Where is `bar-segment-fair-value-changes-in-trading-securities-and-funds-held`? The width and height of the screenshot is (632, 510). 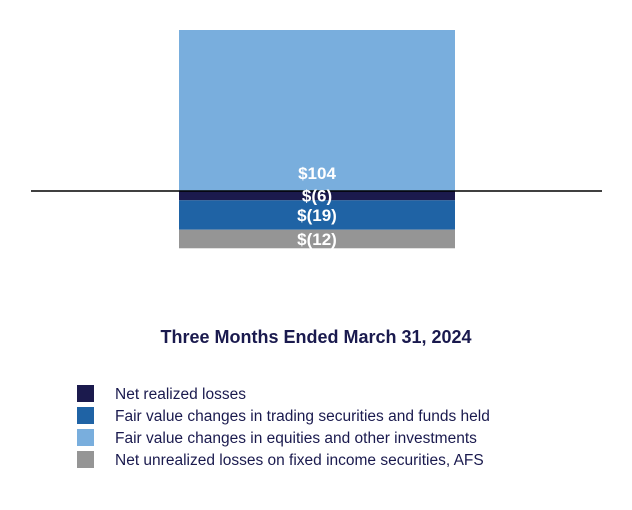
bar-segment-fair-value-changes-in-trading-securities-and-funds-held is located at coordinates (317, 215).